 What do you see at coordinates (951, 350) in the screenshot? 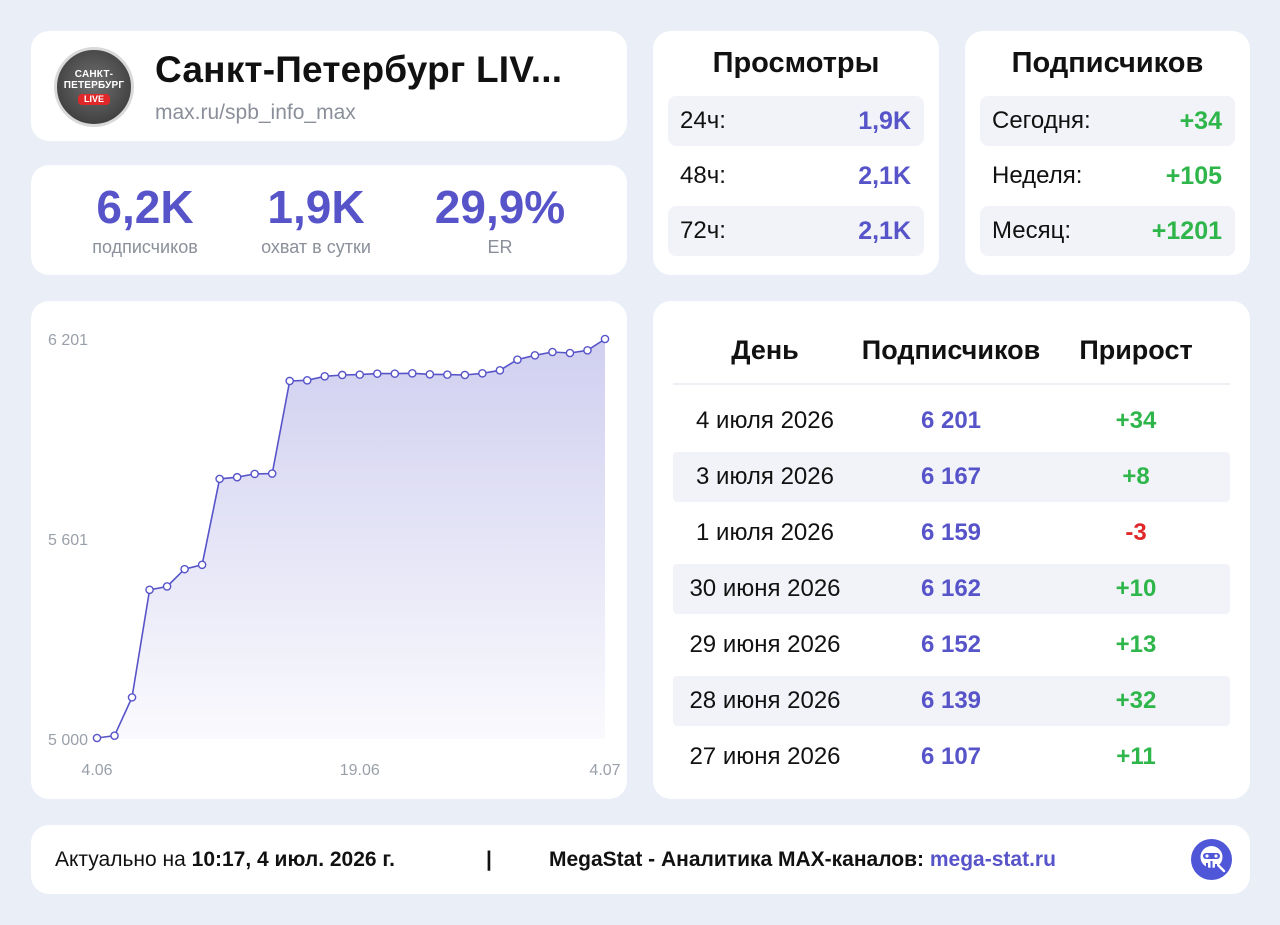
I see `table-header-subscribers: Подписчиков` at bounding box center [951, 350].